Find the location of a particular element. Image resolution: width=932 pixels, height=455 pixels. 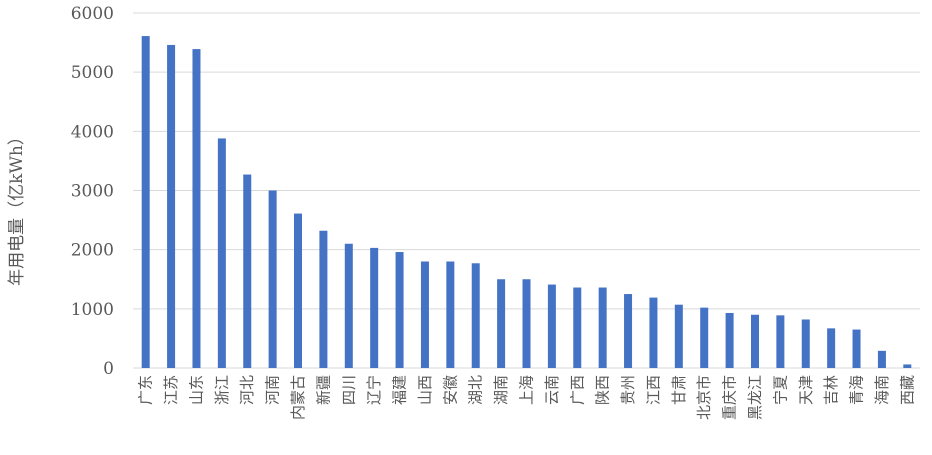

x-tick-label: 贵州 is located at coordinates (628, 390).